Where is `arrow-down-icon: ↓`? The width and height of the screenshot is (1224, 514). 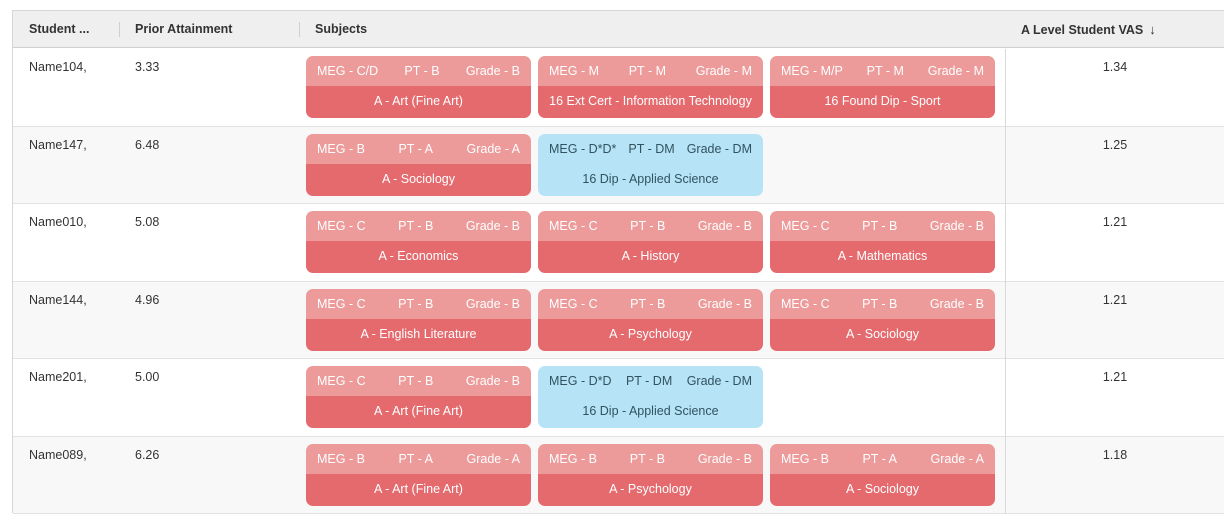
arrow-down-icon: ↓ is located at coordinates (1152, 29).